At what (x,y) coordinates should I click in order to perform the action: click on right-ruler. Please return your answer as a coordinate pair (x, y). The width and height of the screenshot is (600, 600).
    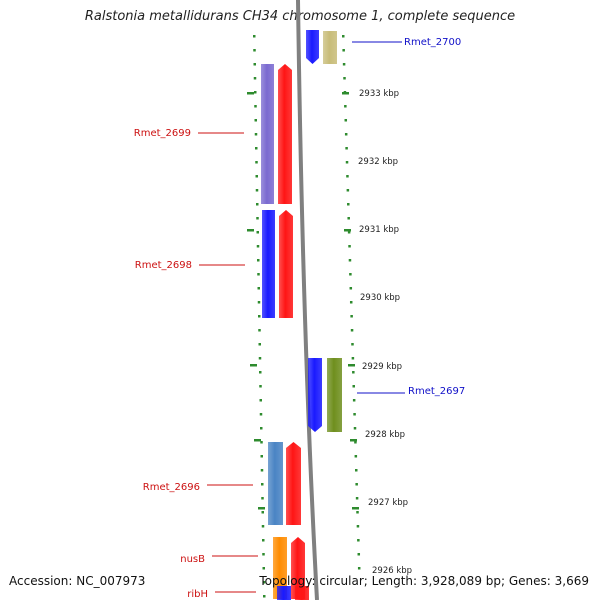
    Looking at the image, I should click on (351, 302).